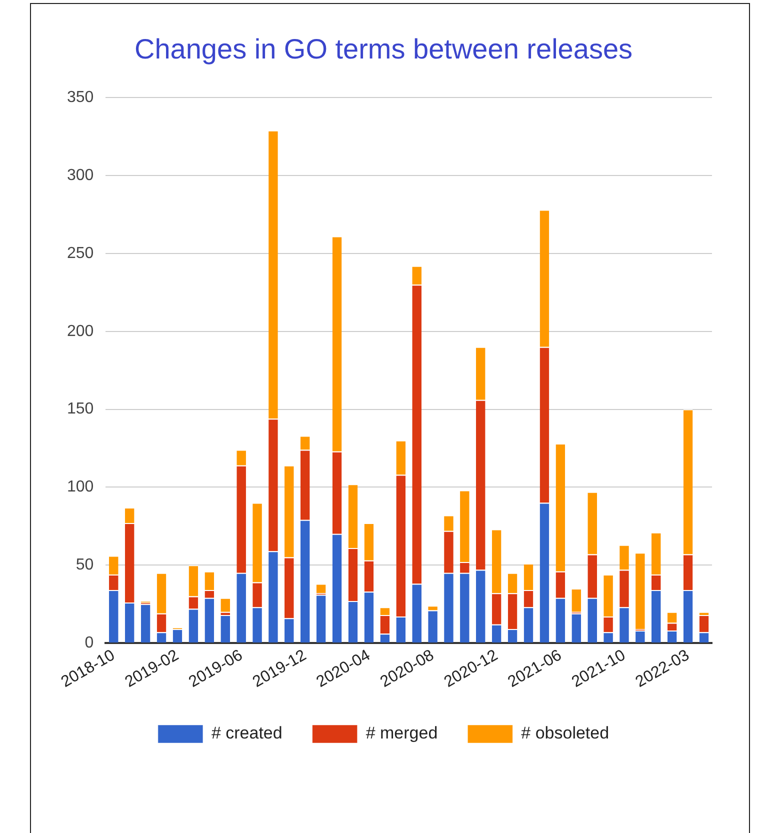 This screenshot has width=764, height=833. Describe the element at coordinates (80, 175) in the screenshot. I see `y-tick-label: 300` at that location.